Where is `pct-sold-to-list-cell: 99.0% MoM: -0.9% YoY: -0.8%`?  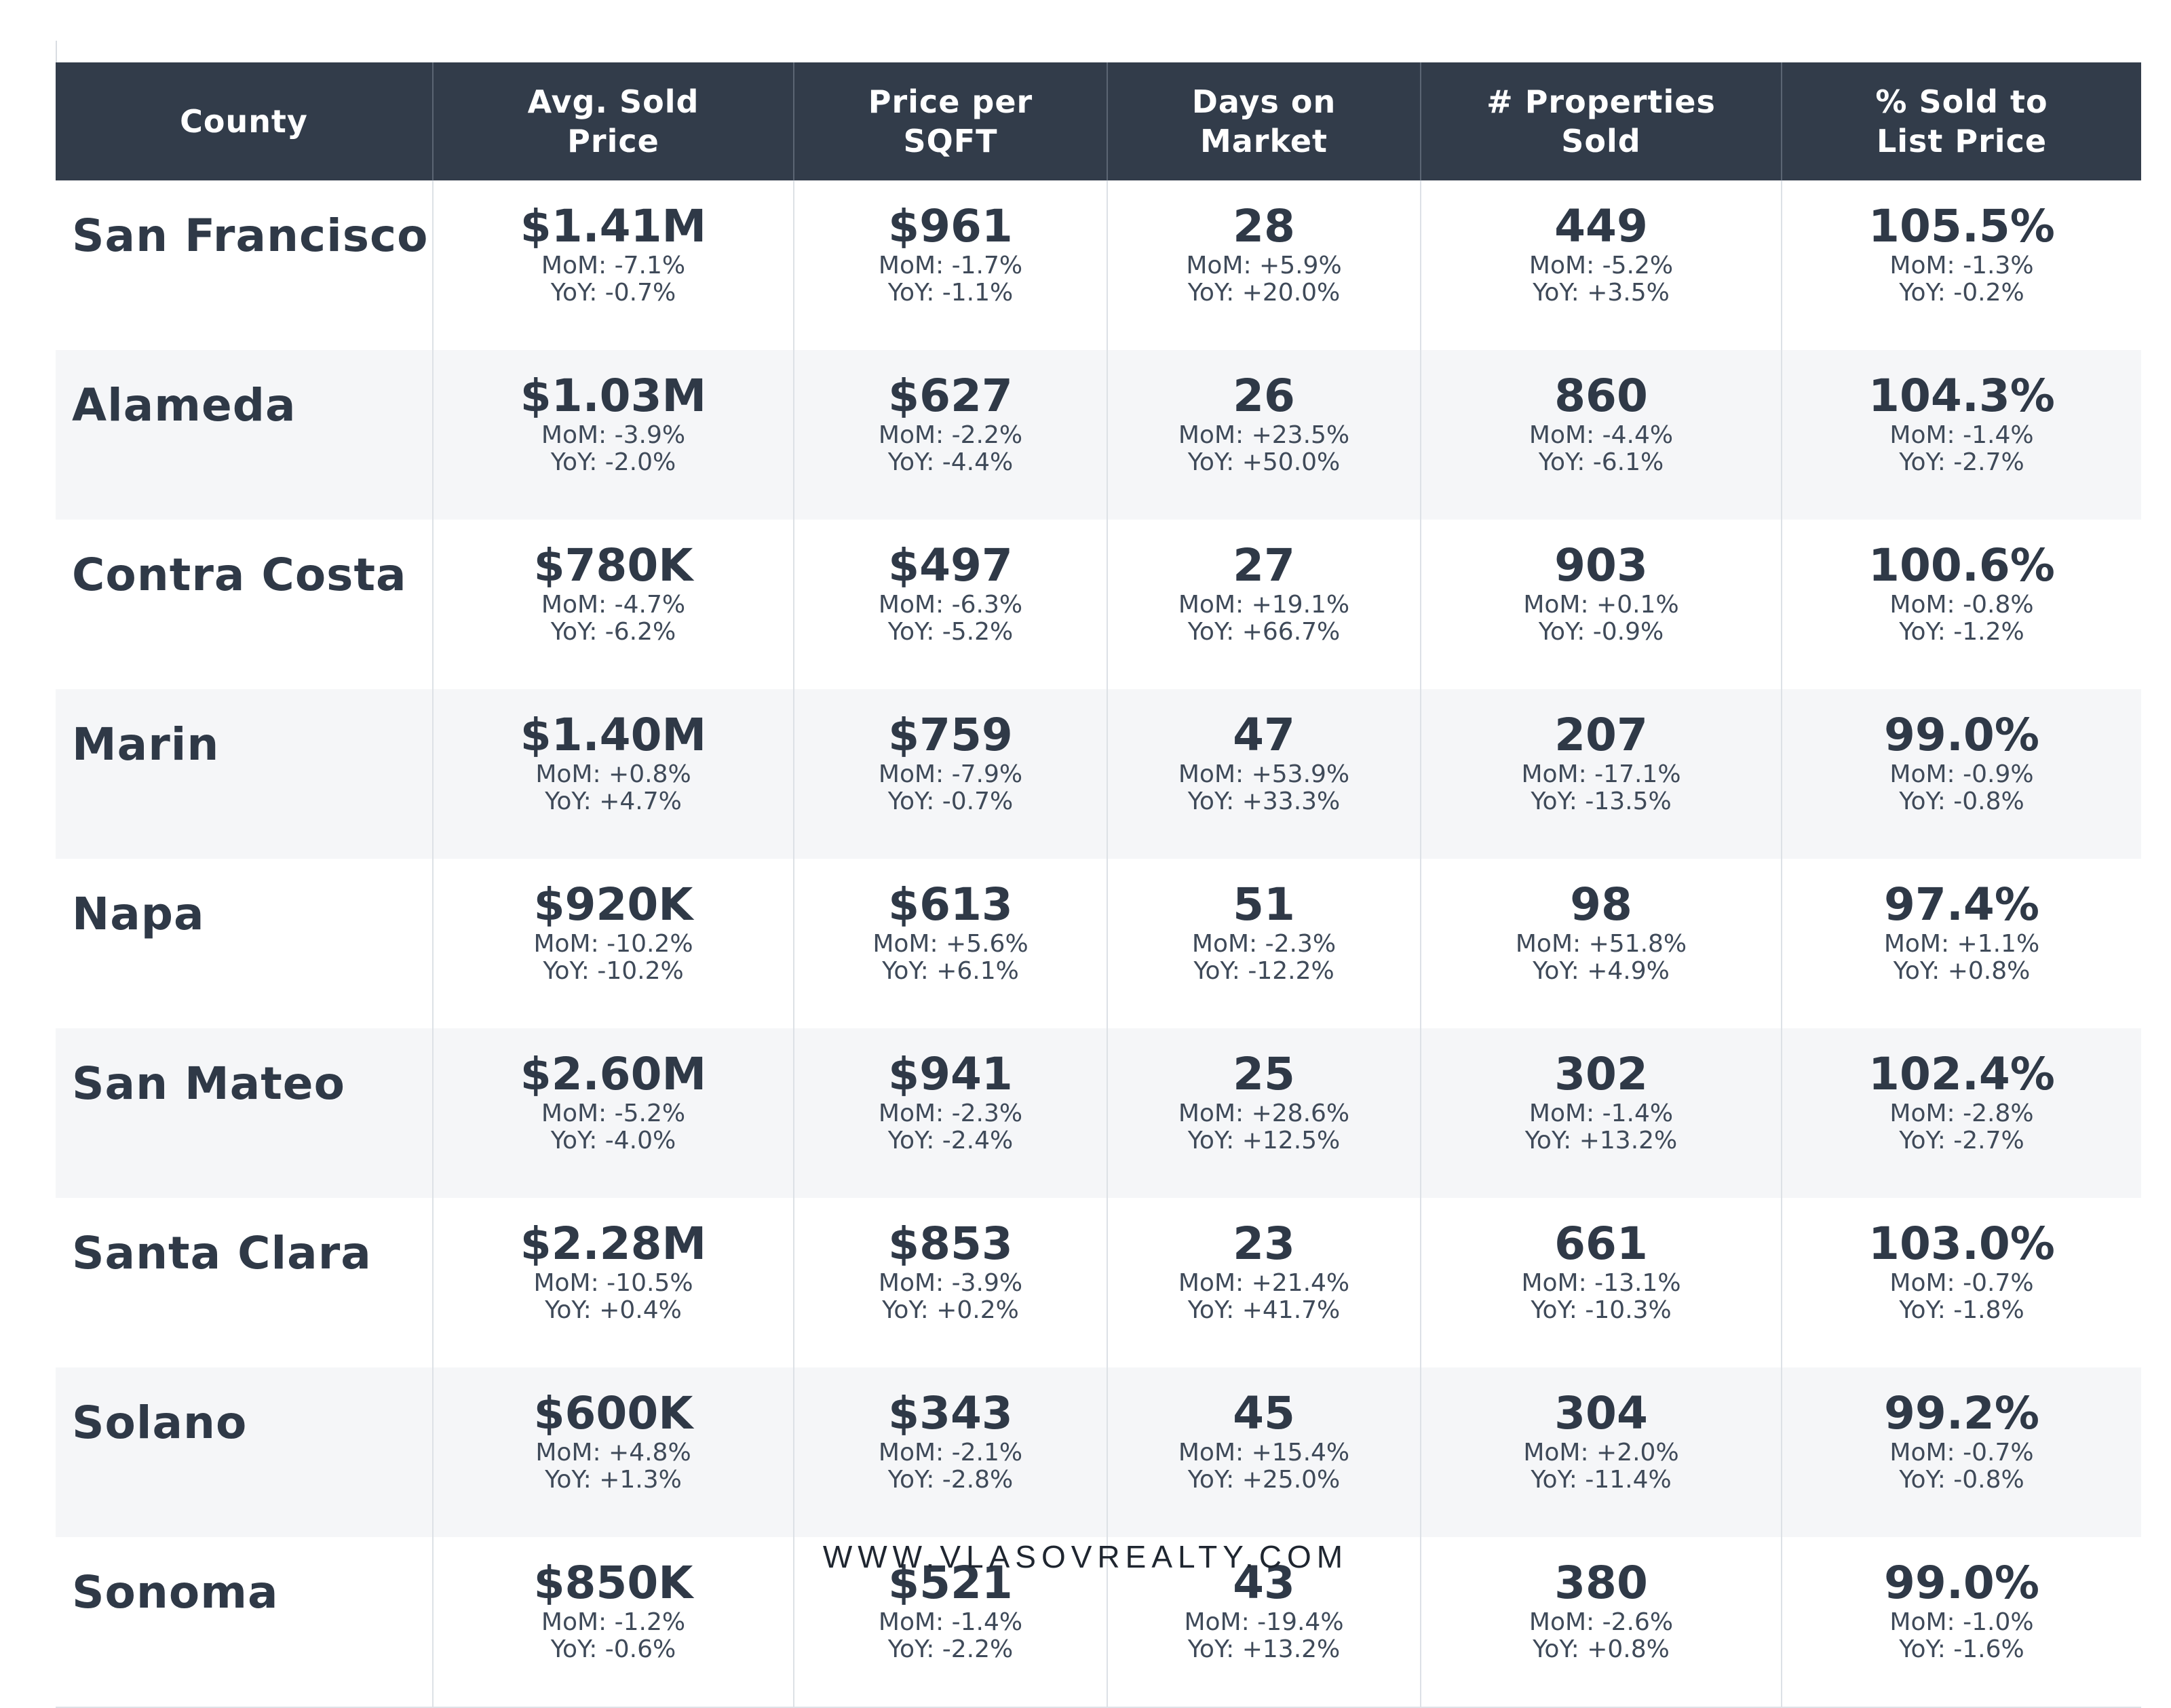
pct-sold-to-list-cell: 99.0% MoM: -0.9% YoY: -0.8% is located at coordinates (1962, 774).